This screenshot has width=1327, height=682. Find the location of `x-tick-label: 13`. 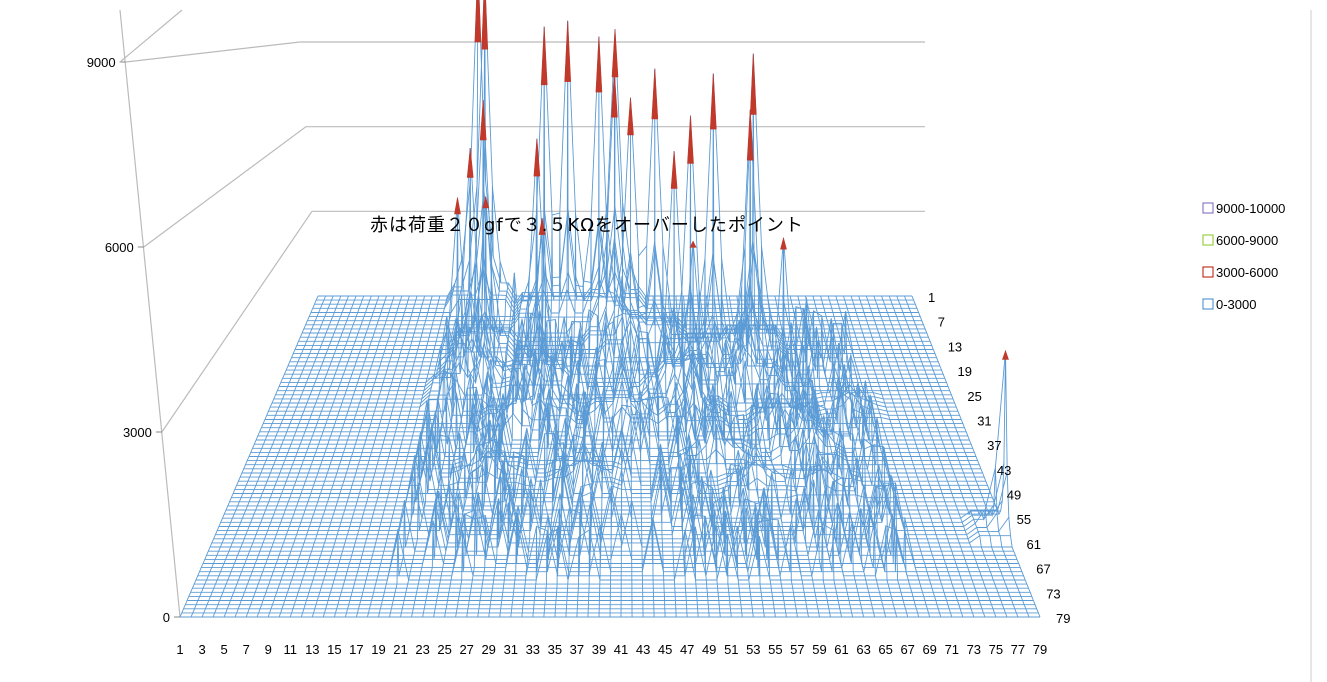

x-tick-label: 13 is located at coordinates (312, 649).